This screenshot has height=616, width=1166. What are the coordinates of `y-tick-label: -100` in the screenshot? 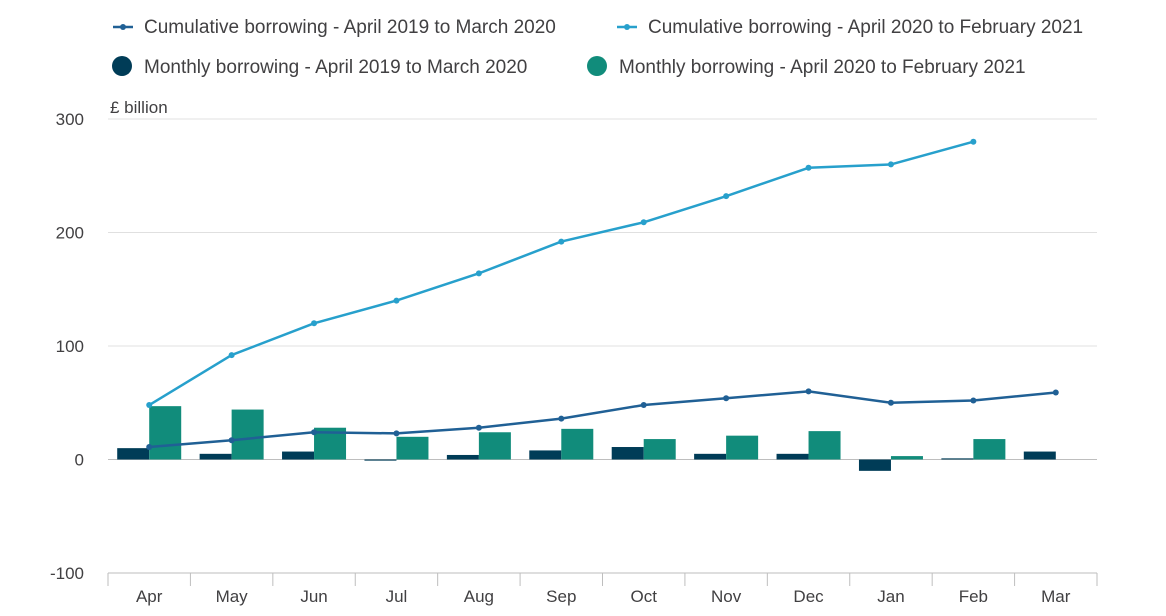 It's located at (67, 573).